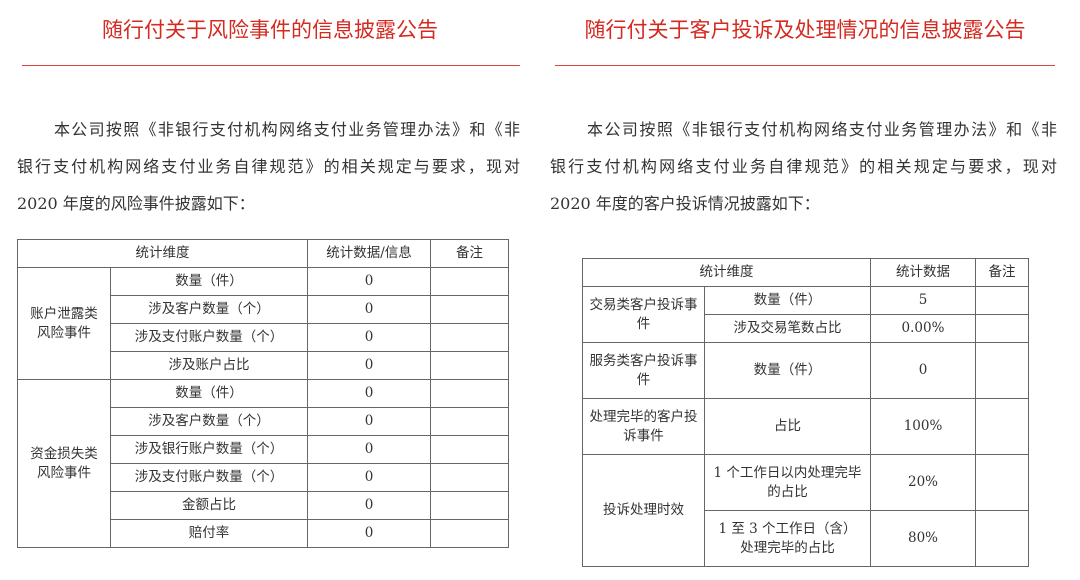  What do you see at coordinates (209, 533) in the screenshot?
I see `row-item: 赔付率` at bounding box center [209, 533].